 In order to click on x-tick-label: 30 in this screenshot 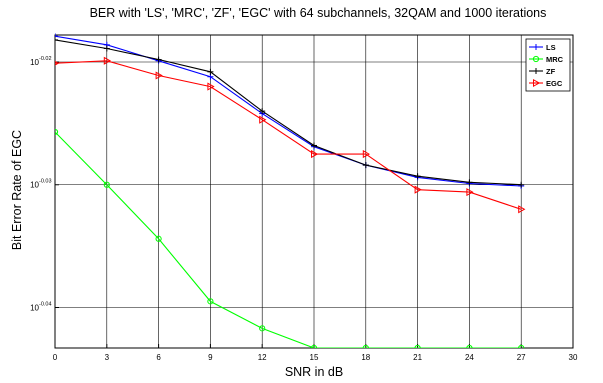, I will do `click(573, 357)`.